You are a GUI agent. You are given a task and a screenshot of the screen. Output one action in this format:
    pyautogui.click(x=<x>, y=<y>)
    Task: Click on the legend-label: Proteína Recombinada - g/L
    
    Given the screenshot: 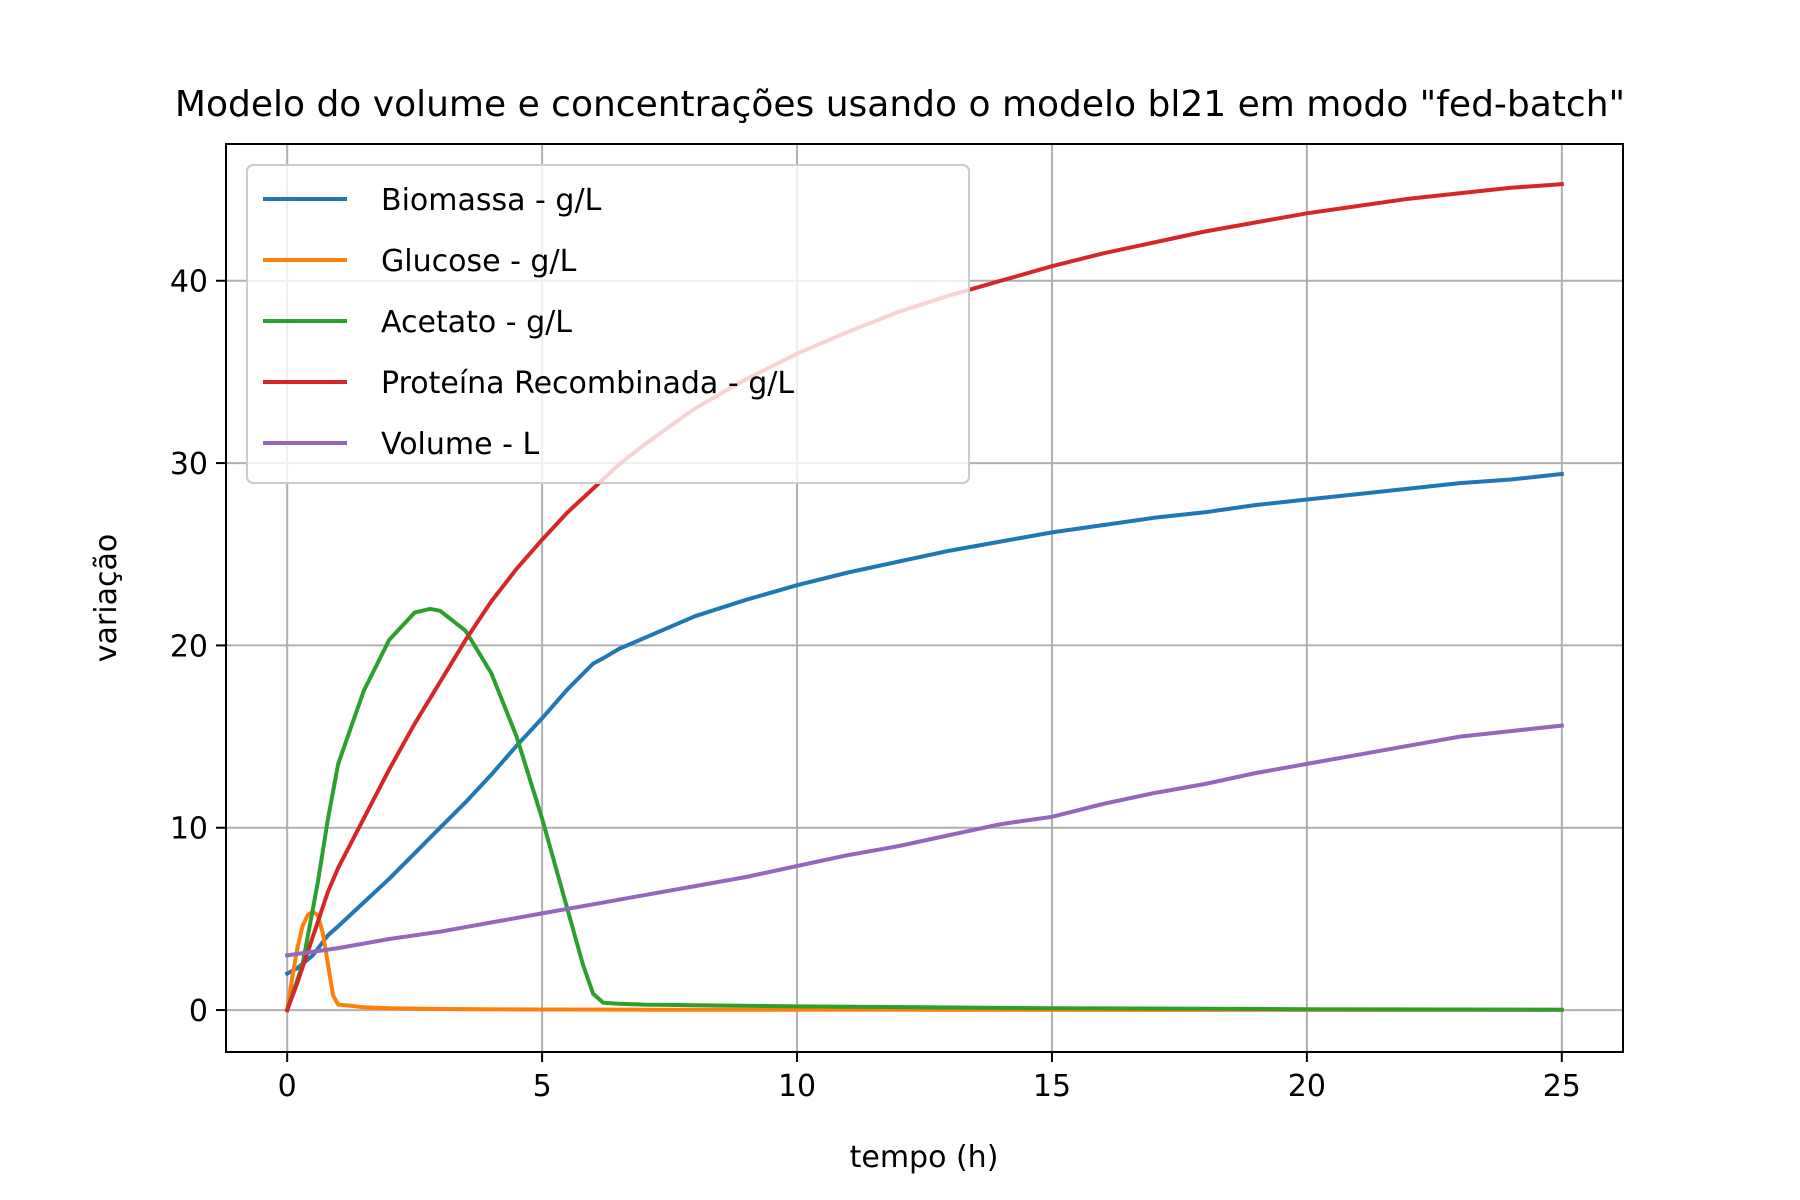 What is the action you would take?
    pyautogui.click(x=587, y=383)
    